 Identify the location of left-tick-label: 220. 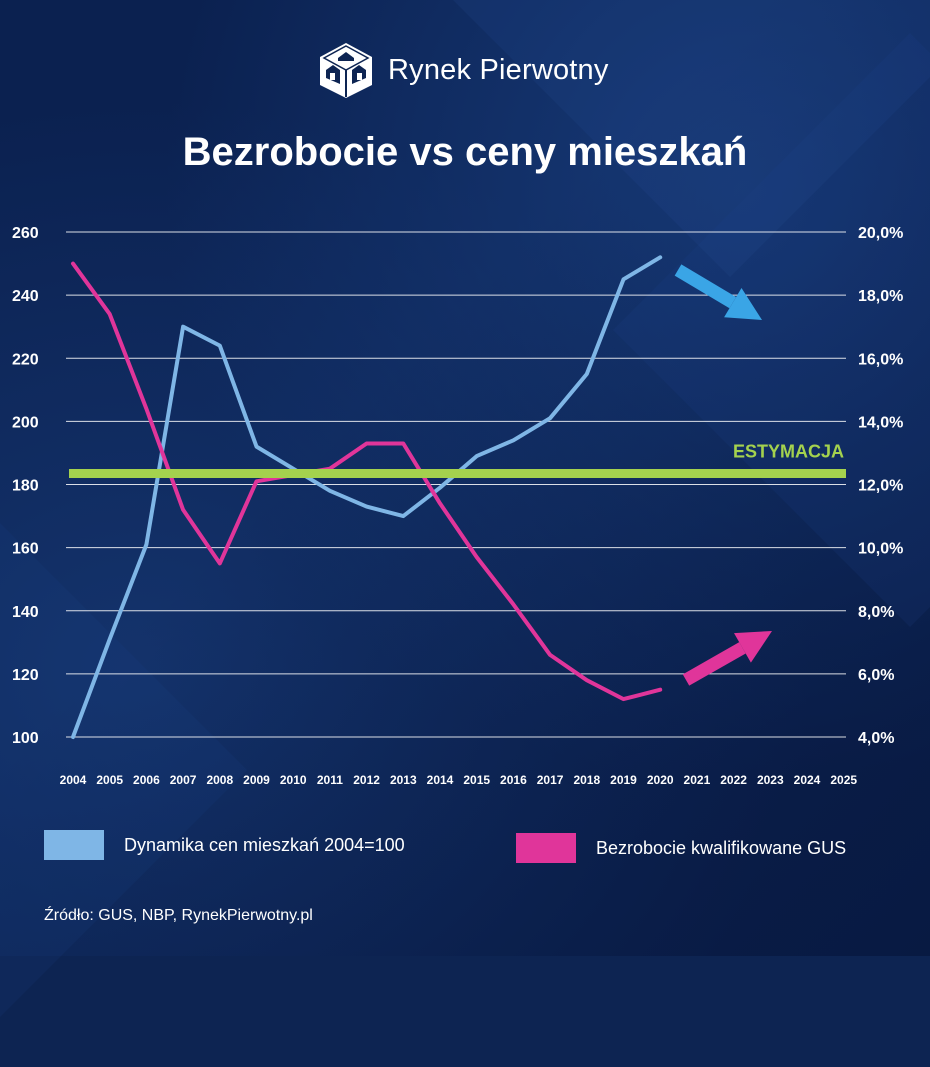
(25, 359).